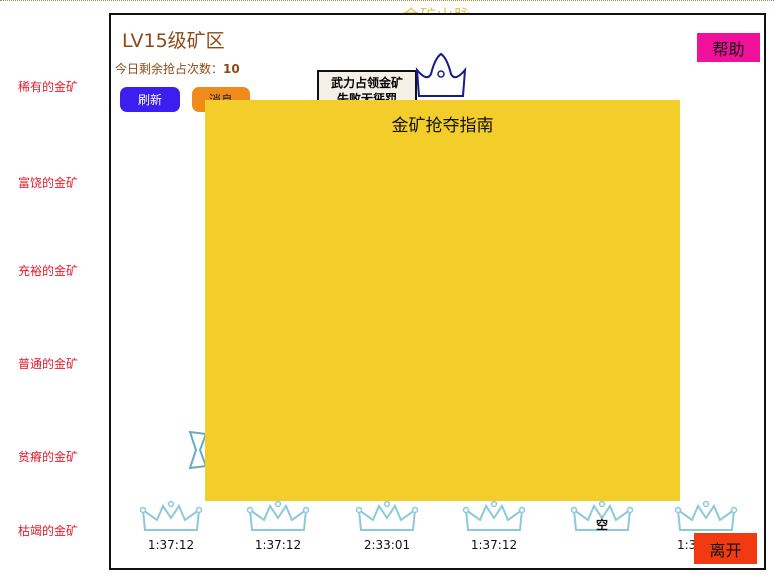  I want to click on mine-slot-1: 1:37:12, so click(171, 526).